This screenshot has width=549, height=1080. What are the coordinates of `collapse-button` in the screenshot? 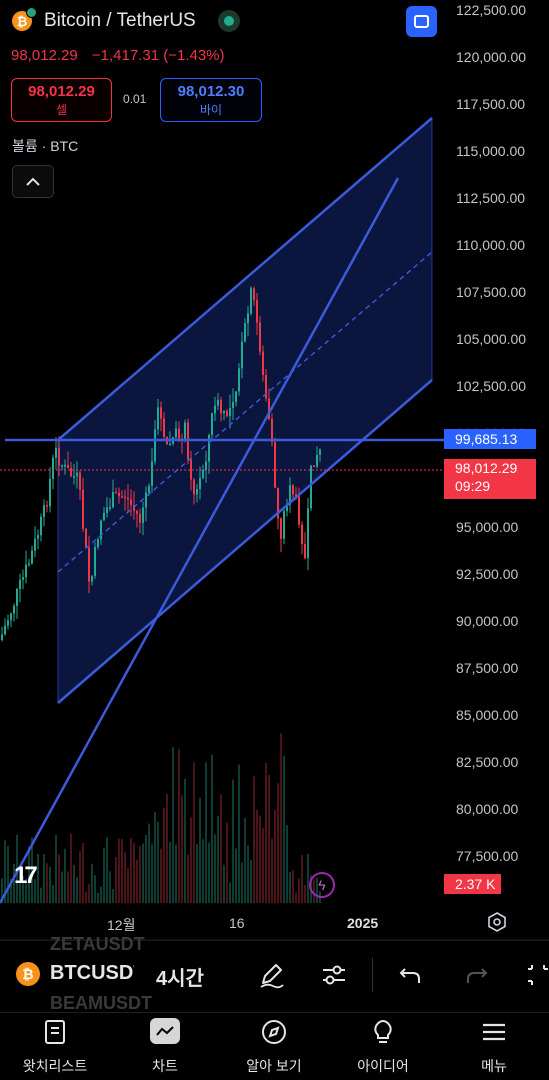 It's located at (33, 181).